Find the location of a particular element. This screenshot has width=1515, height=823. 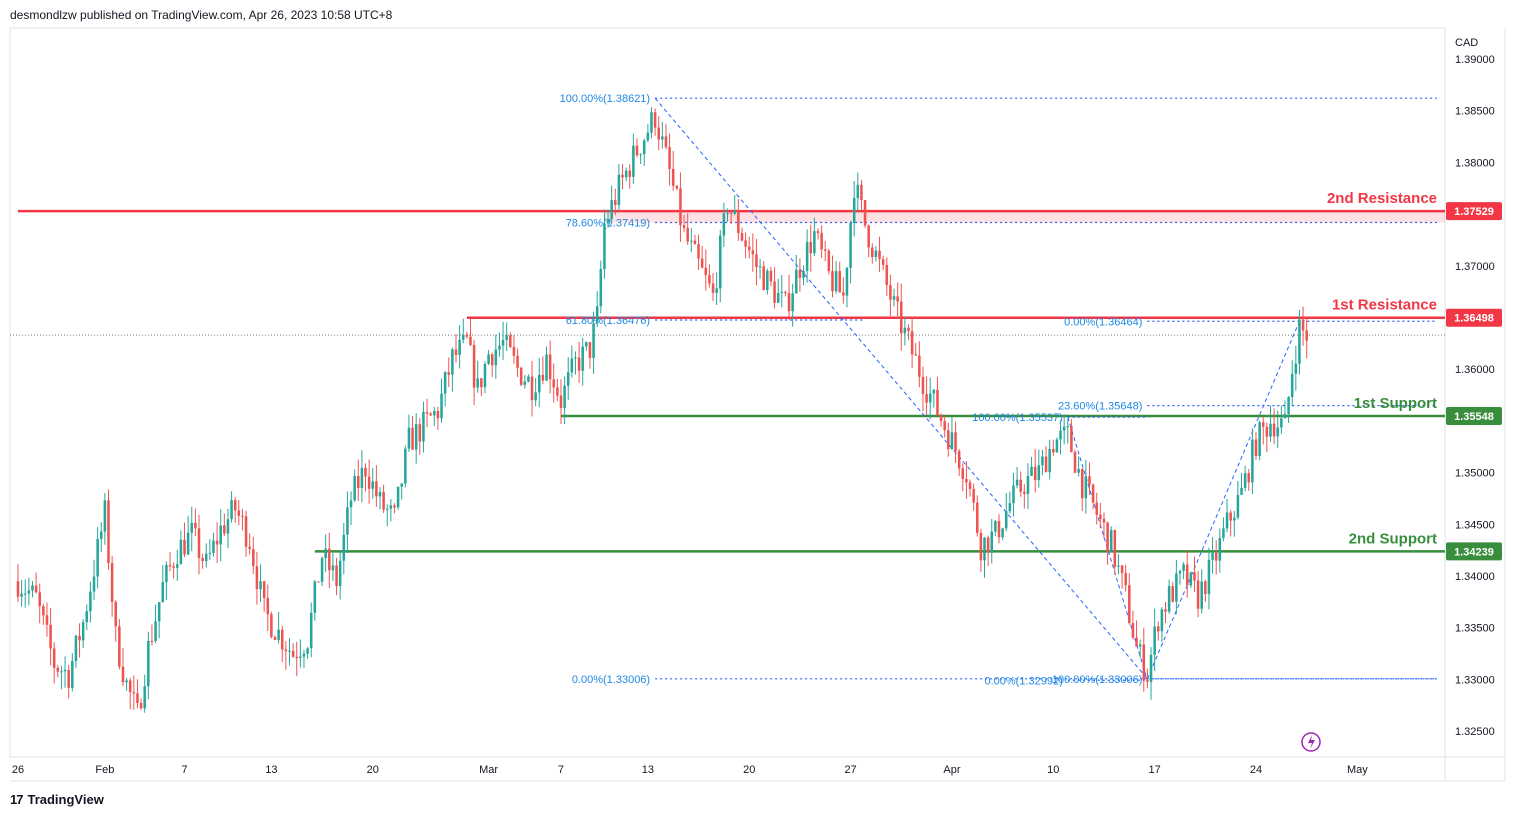

lightning-icon is located at coordinates (1311, 742).